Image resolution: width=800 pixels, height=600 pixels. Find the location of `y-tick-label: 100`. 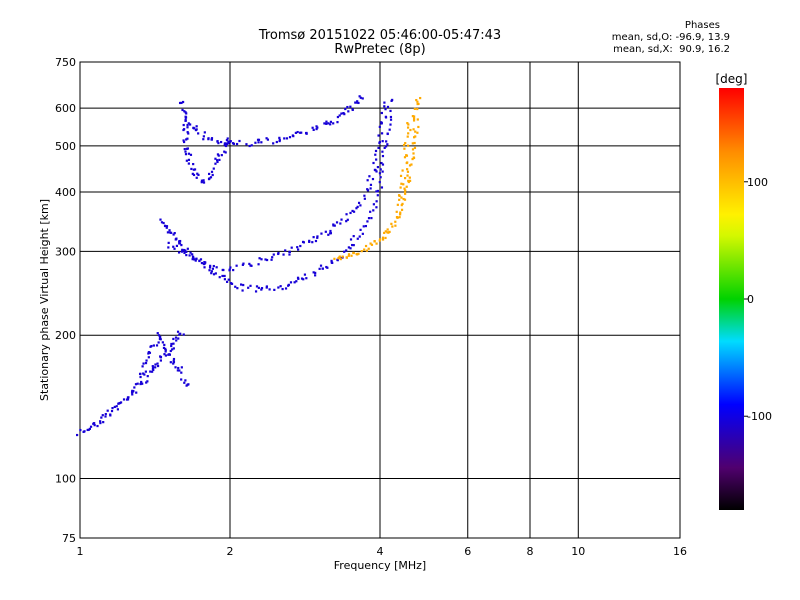

y-tick-label: 100 is located at coordinates (65, 479).